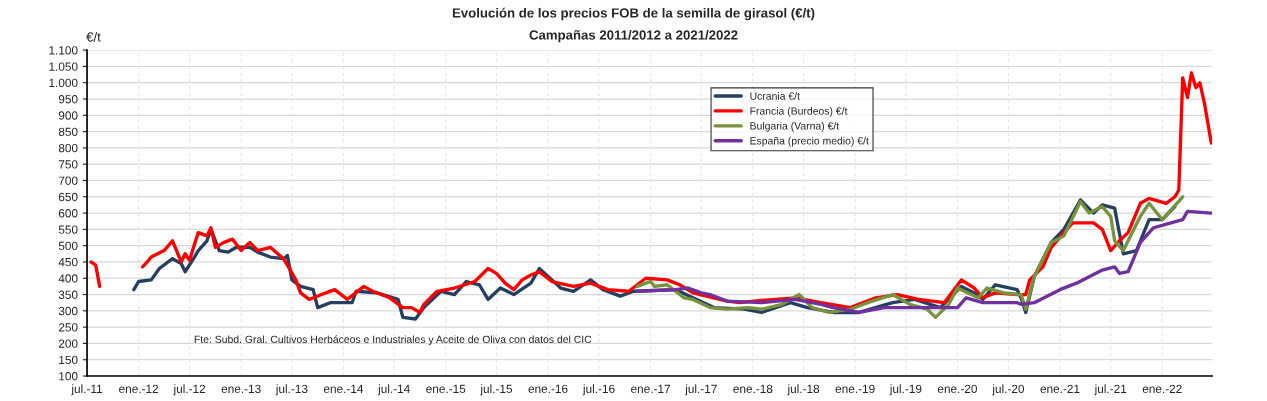  I want to click on legend-label: Bulgaria (Varna) €/t, so click(795, 126).